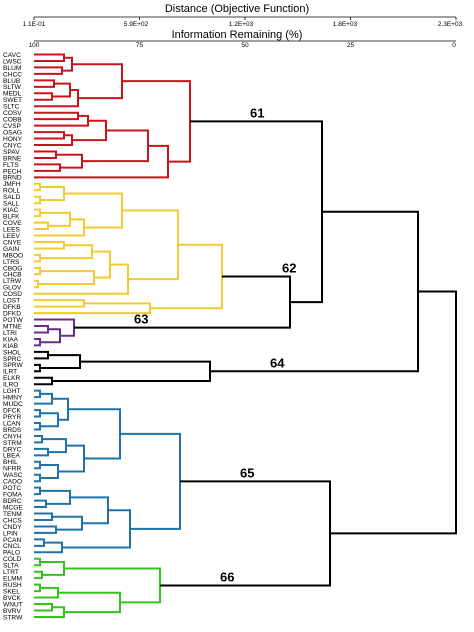  Describe the element at coordinates (12, 326) in the screenshot. I see `leaf-label: MTNE` at that location.